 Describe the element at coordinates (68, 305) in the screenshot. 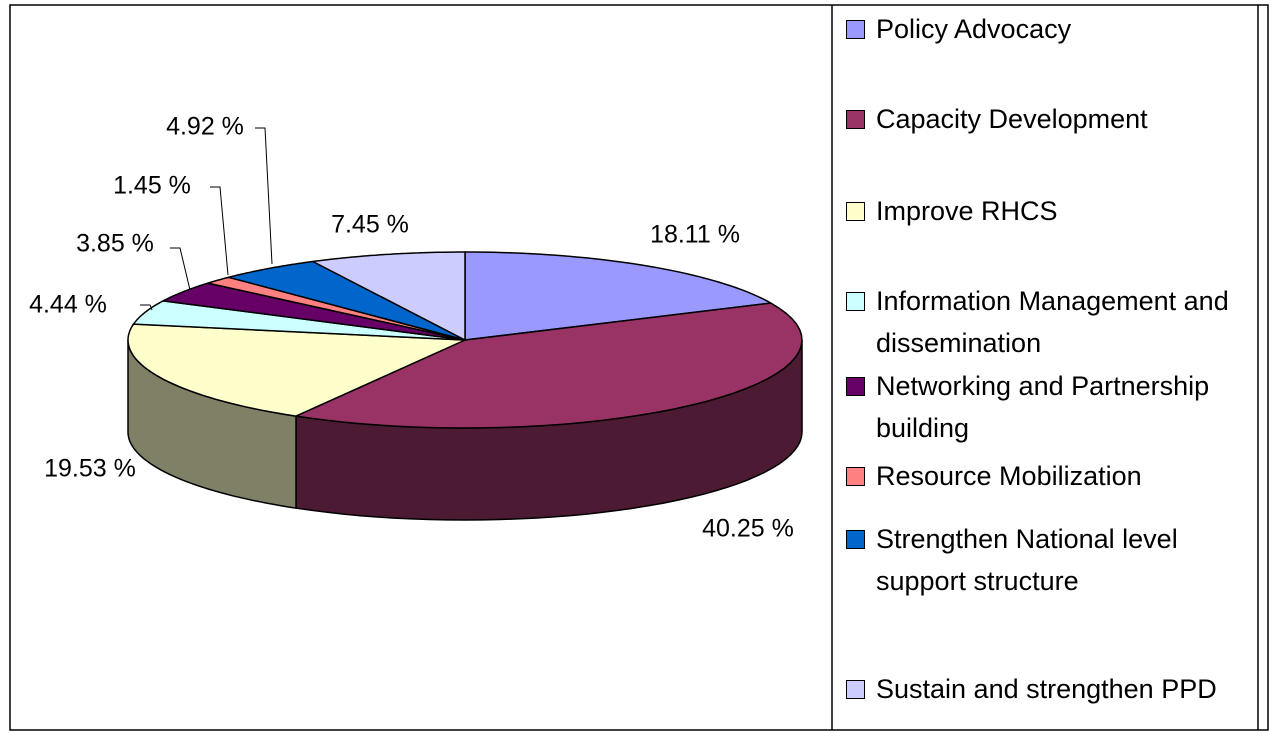

I see `data-label: 4.44 %` at that location.